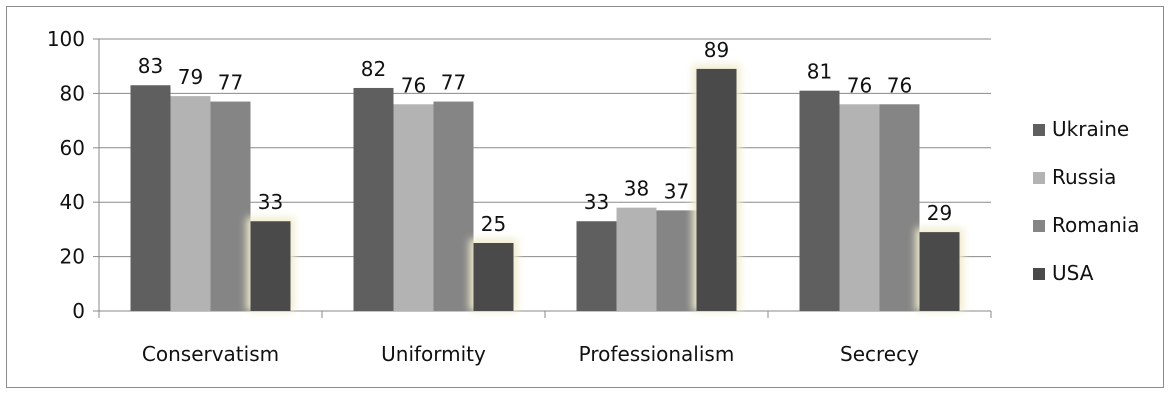 The image size is (1170, 394). Describe the element at coordinates (716, 50) in the screenshot. I see `data-label: 89` at that location.